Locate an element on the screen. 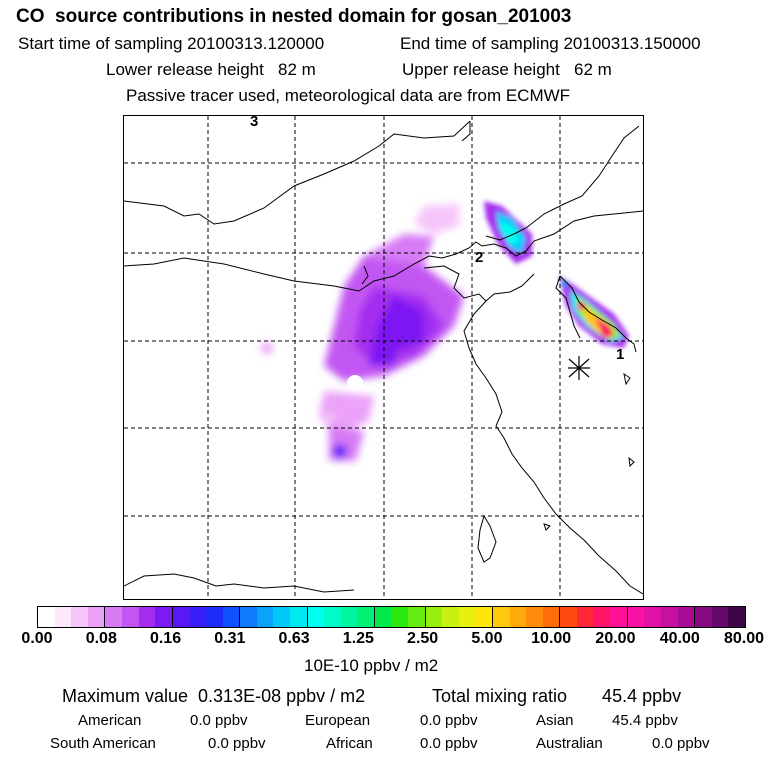  colorbar-tick-label: 0.16 is located at coordinates (165, 638).